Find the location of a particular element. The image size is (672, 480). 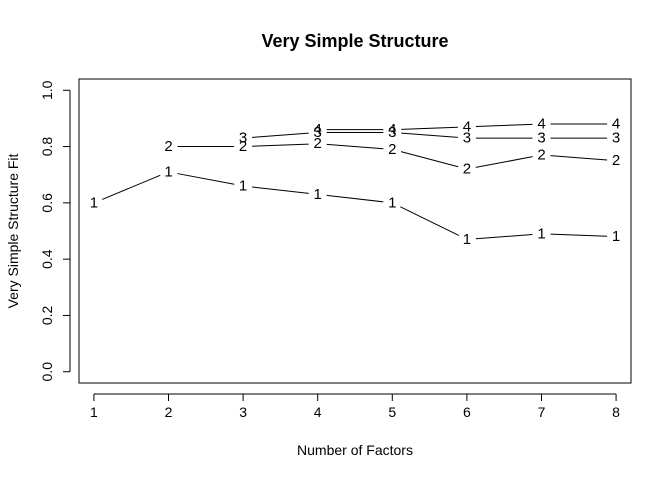

series-4: 4 4 4 4 4 is located at coordinates (467, 127).